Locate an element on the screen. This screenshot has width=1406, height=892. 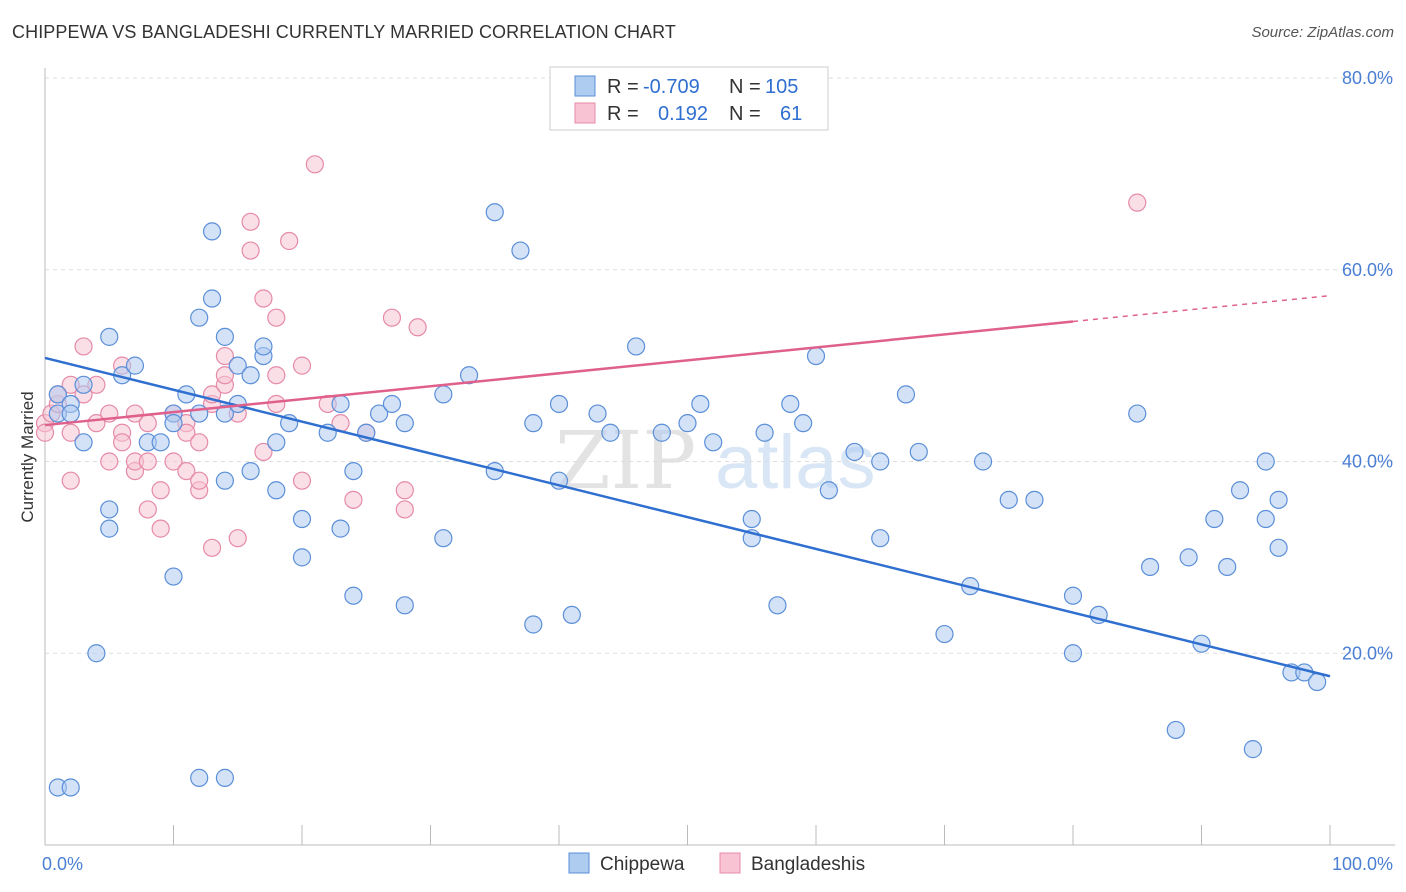
y-tick-label-1: 40.0% is located at coordinates (1367, 462).